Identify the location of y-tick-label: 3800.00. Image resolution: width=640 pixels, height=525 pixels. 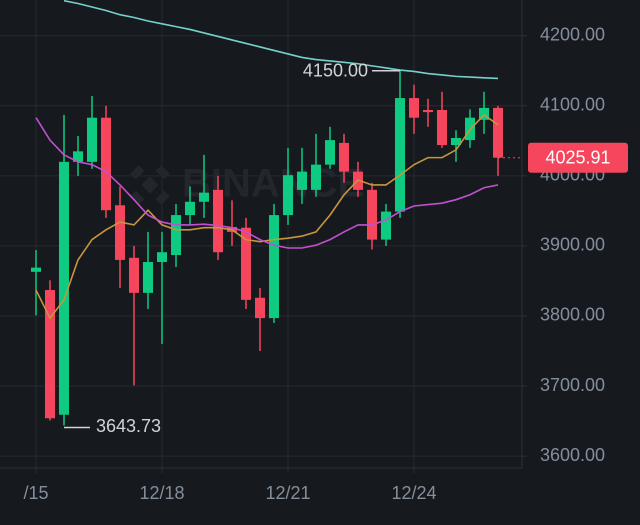
(572, 315).